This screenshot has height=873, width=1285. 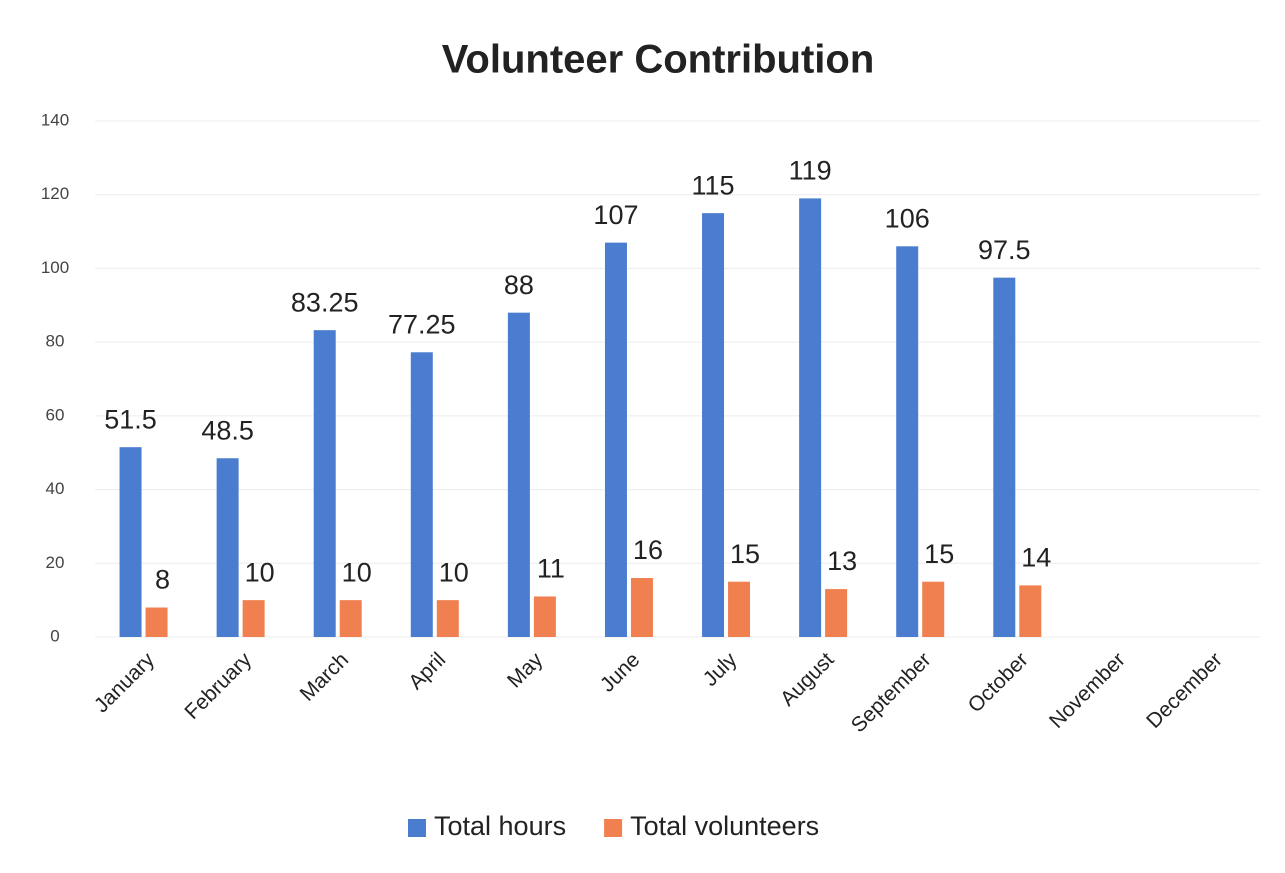 What do you see at coordinates (55, 414) in the screenshot?
I see `y-tick-label: 60` at bounding box center [55, 414].